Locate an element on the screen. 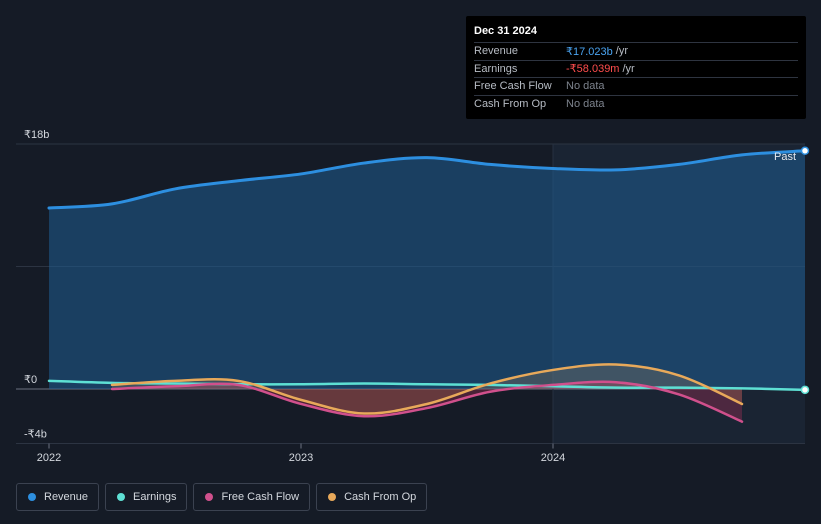  tooltip-value: -₹58.039m is located at coordinates (593, 69).